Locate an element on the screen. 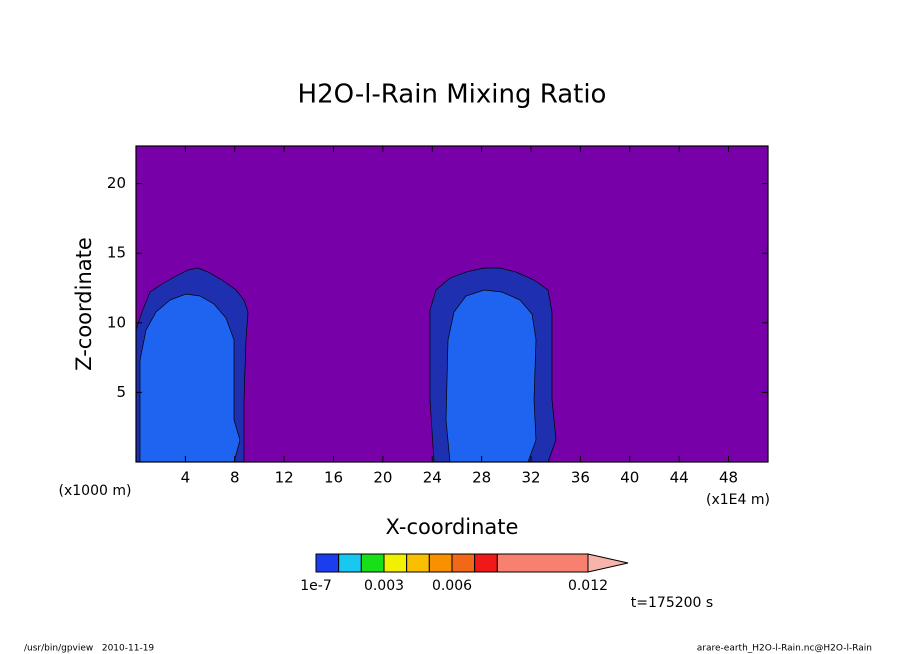  x-tick-label: 48 is located at coordinates (728, 478).